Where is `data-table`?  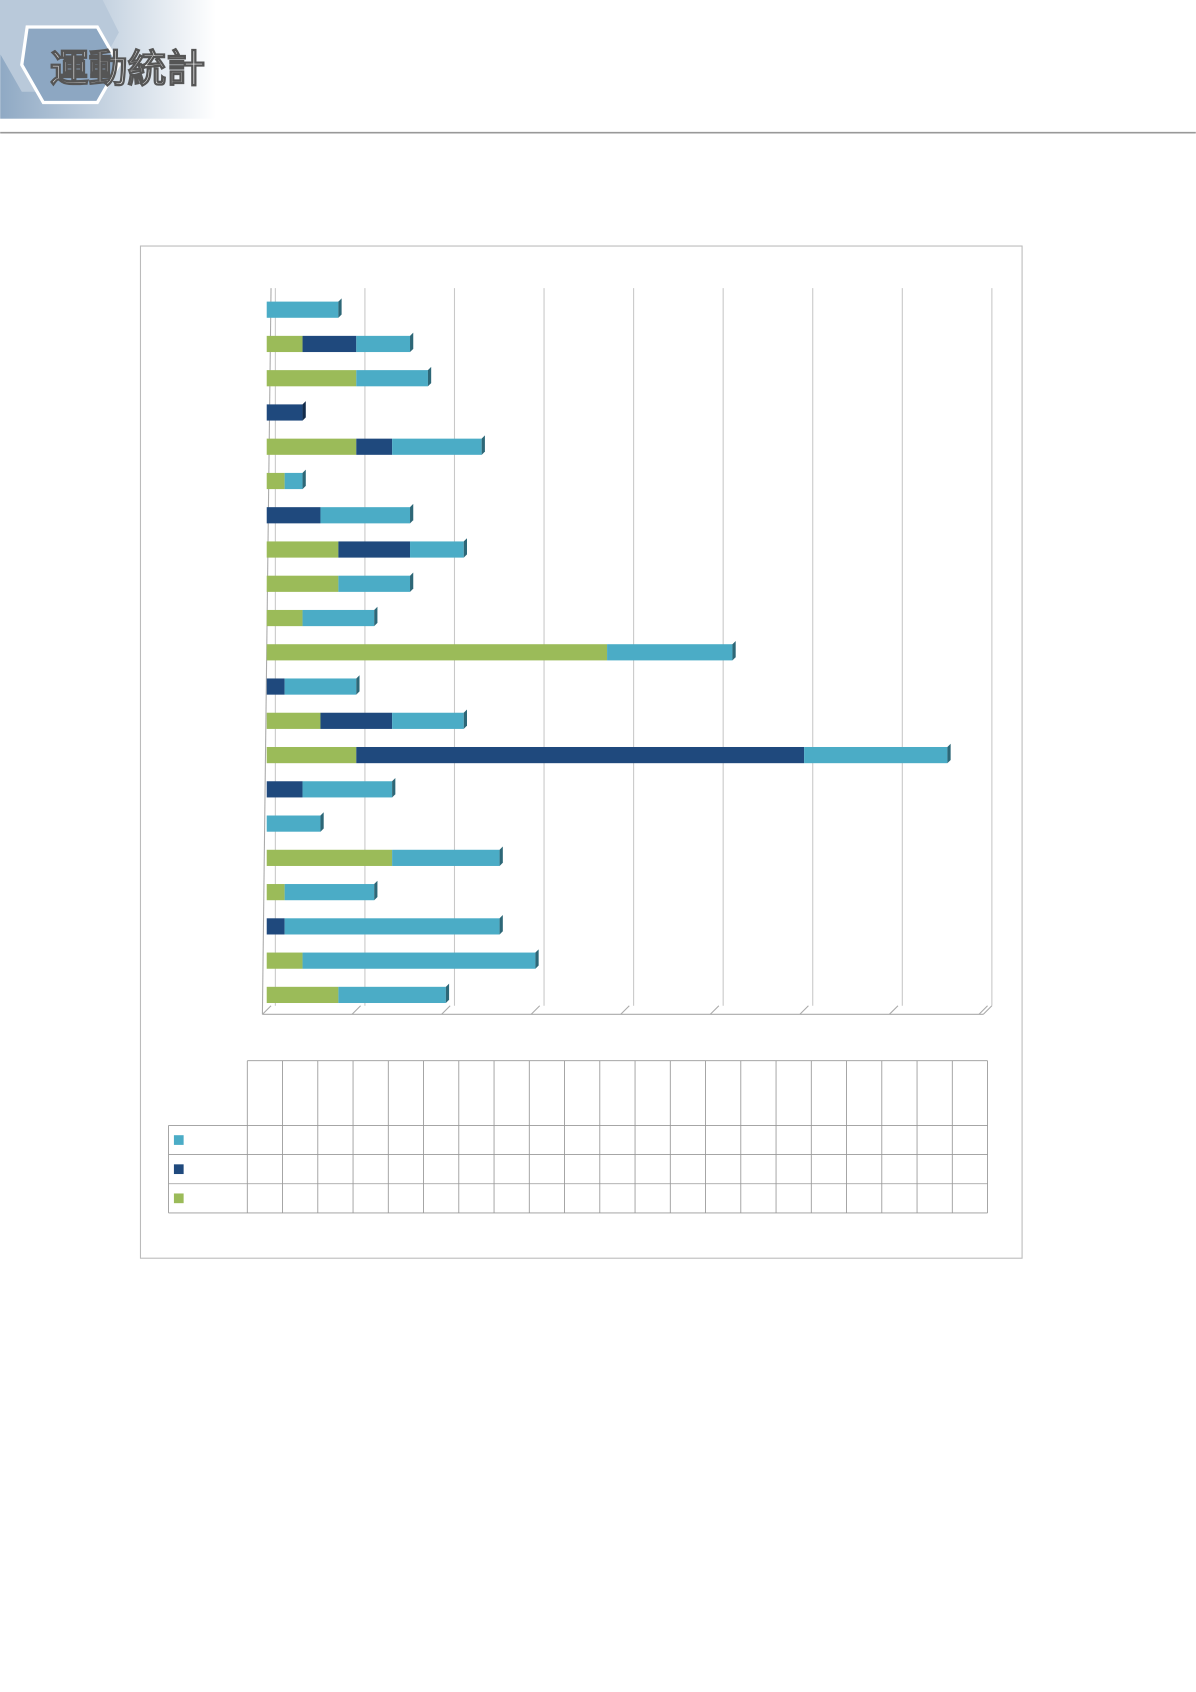 data-table is located at coordinates (578, 1137).